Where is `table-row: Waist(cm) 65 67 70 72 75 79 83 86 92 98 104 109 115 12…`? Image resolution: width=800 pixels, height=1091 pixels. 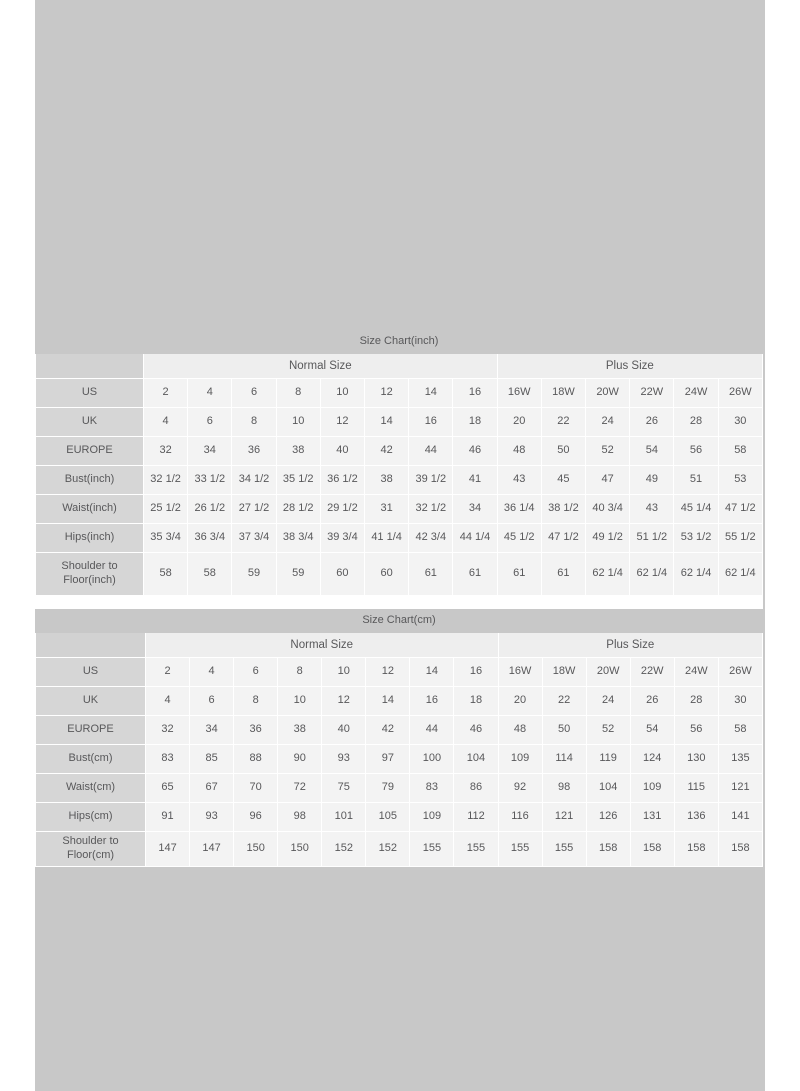 table-row: Waist(cm) 65 67 70 72 75 79 83 86 92 98 104 109 115 12… is located at coordinates (399, 788).